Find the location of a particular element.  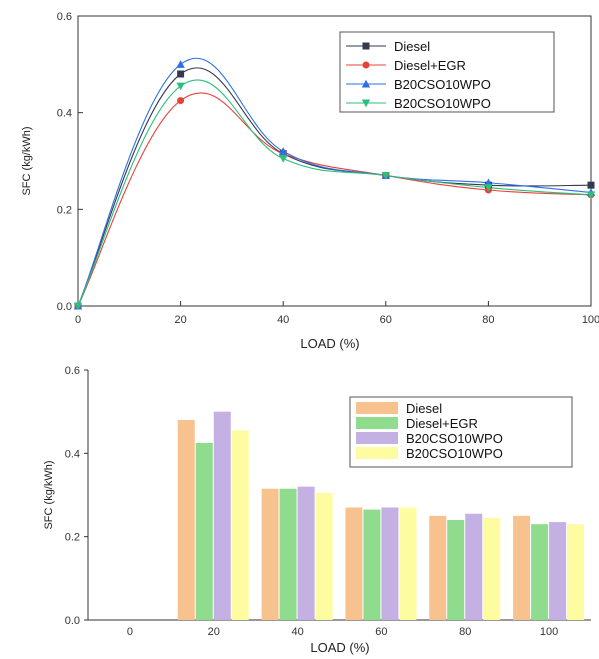

bar-y-tick-label: 0.6 is located at coordinates (72, 371).